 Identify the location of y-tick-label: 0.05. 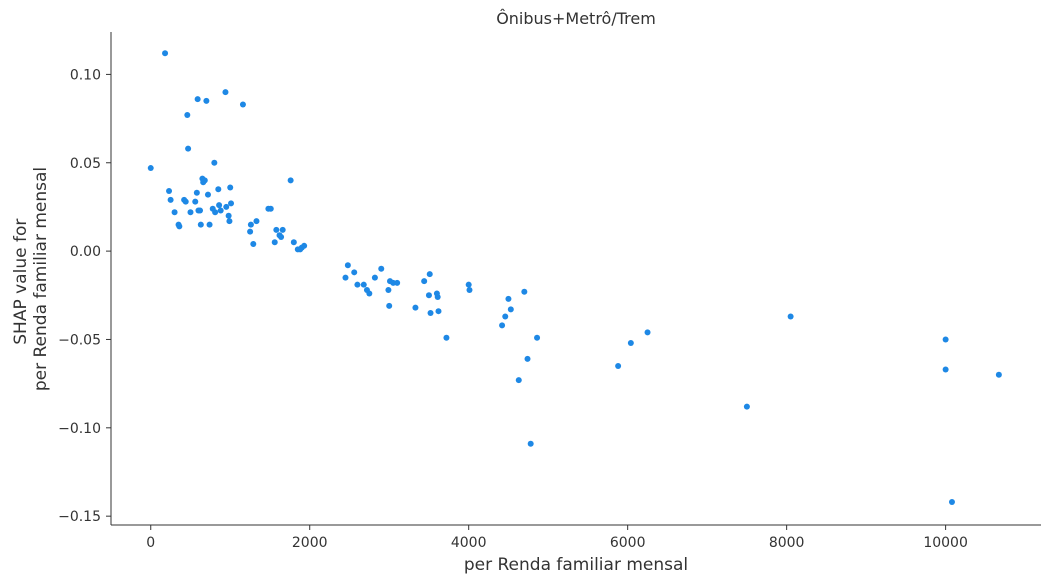
(85, 164).